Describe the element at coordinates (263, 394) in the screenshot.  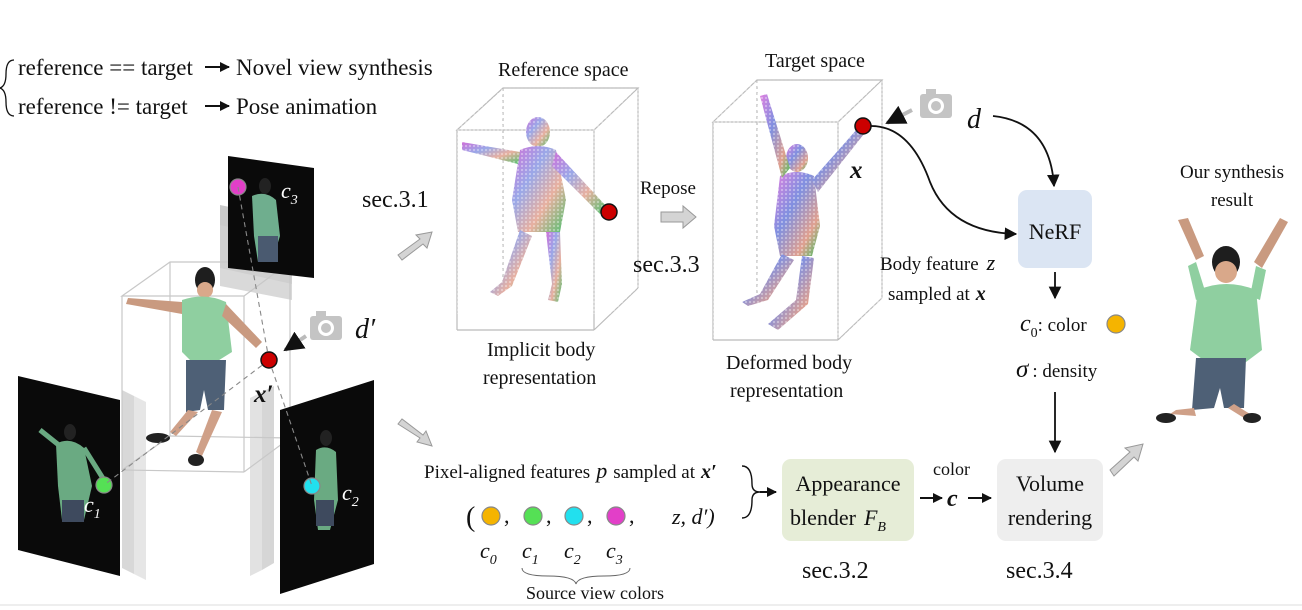
I see `query-point-label: x′` at that location.